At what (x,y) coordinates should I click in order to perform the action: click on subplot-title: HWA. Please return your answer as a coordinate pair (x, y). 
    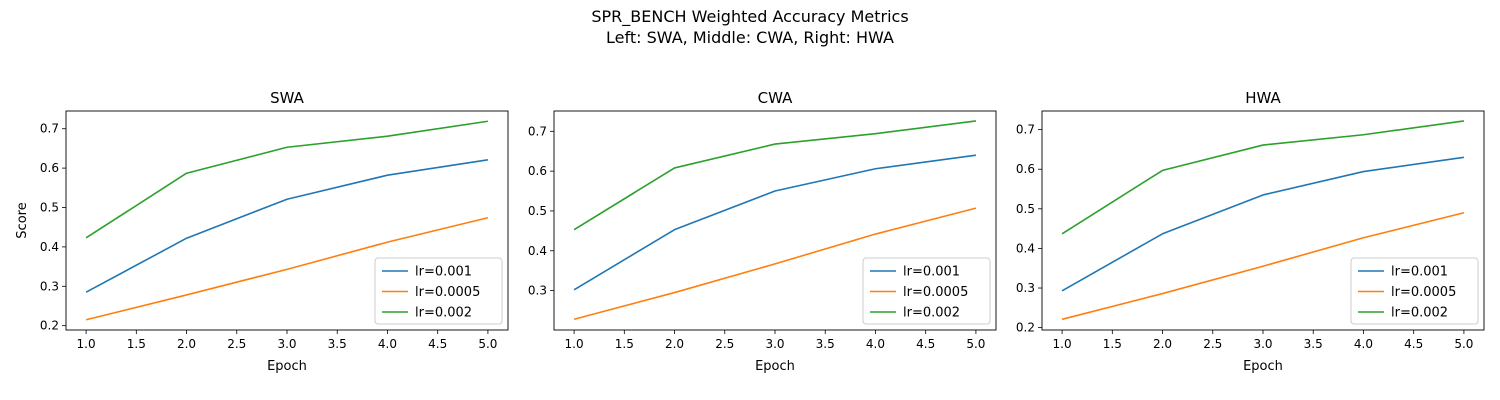
    Looking at the image, I should click on (1263, 98).